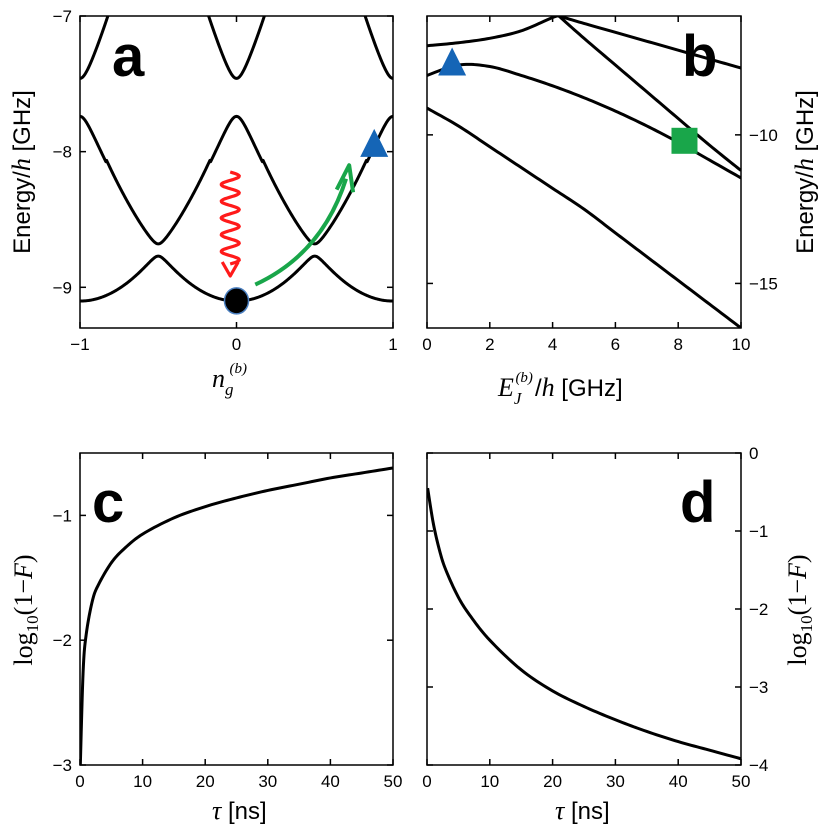 The image size is (831, 838). What do you see at coordinates (128, 56) in the screenshot?
I see `panel-a-letter: a` at bounding box center [128, 56].